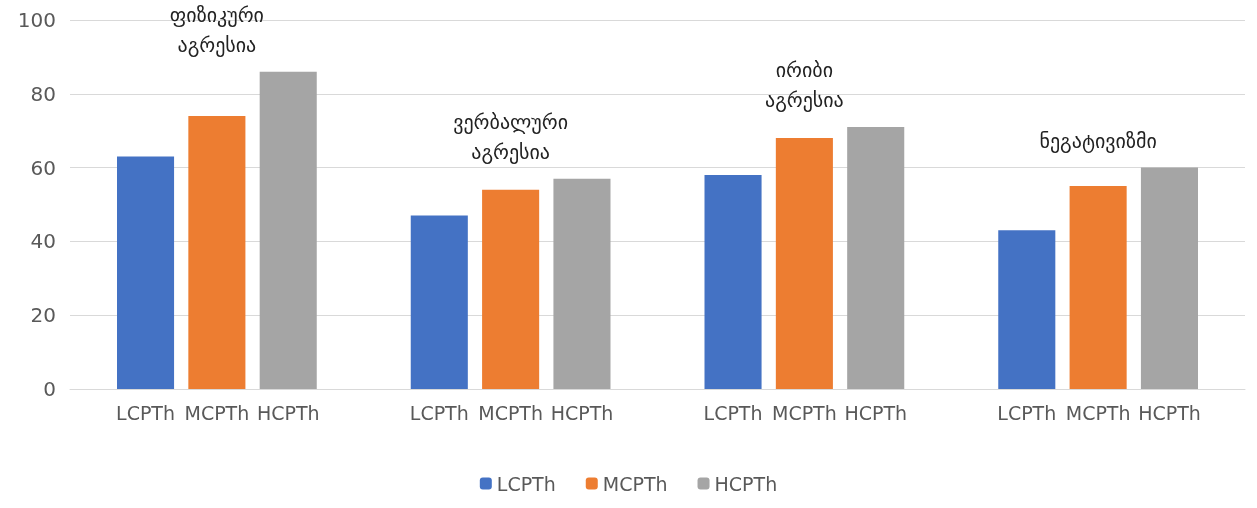 Image resolution: width=1257 pixels, height=508 pixels. What do you see at coordinates (49, 389) in the screenshot?
I see `y-tick-label: 0` at bounding box center [49, 389].